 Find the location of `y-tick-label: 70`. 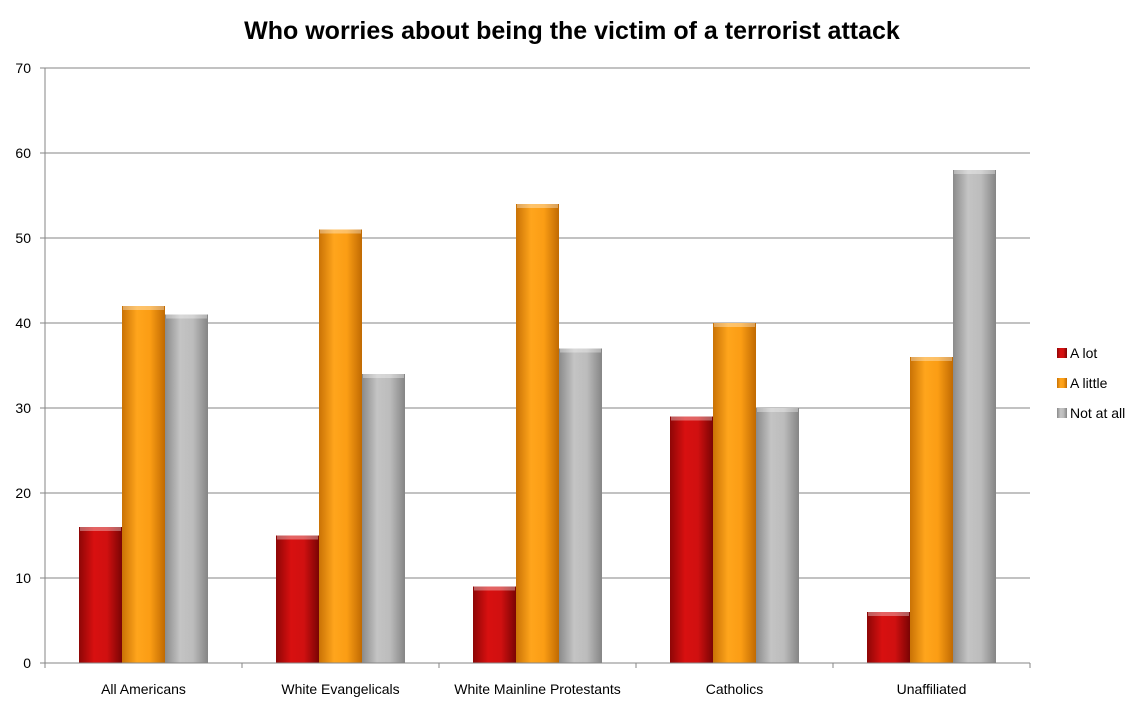

y-tick-label: 70 is located at coordinates (23, 68).